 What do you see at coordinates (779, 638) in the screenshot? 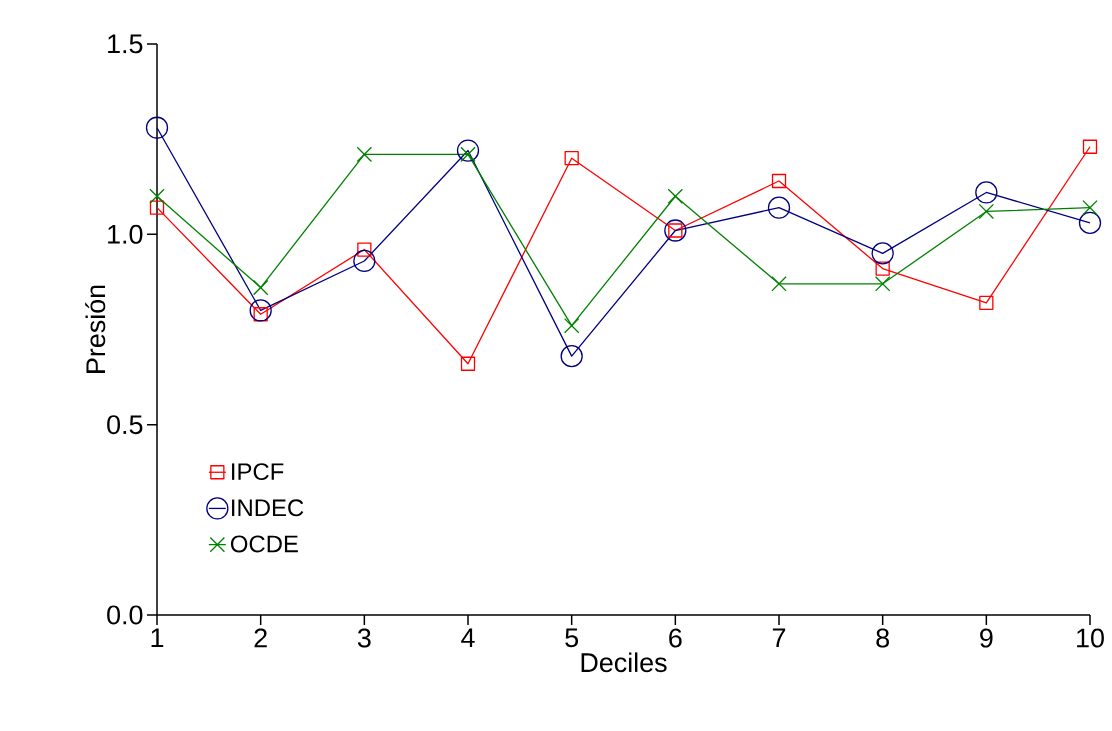
I see `x-tick-label: 7` at bounding box center [779, 638].